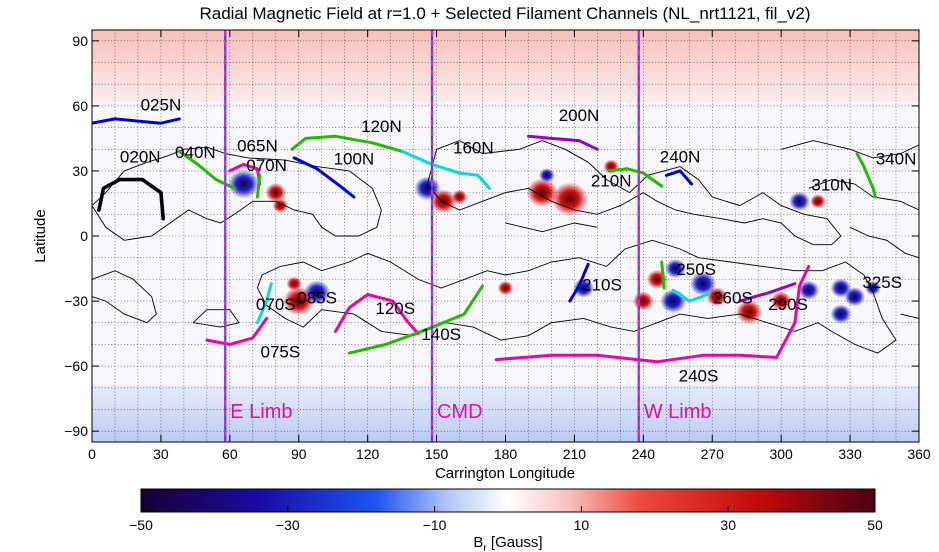 The width and height of the screenshot is (939, 552). What do you see at coordinates (237, 331) in the screenshot?
I see `filament-075S` at bounding box center [237, 331].